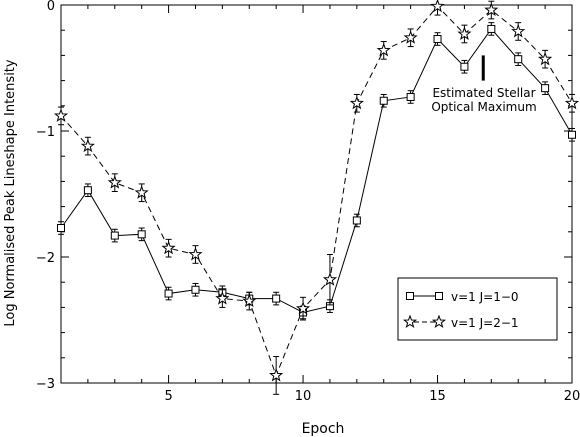 Image resolution: width=580 pixels, height=437 pixels. What do you see at coordinates (323, 429) in the screenshot?
I see `x-axis-label: Epoch` at bounding box center [323, 429].